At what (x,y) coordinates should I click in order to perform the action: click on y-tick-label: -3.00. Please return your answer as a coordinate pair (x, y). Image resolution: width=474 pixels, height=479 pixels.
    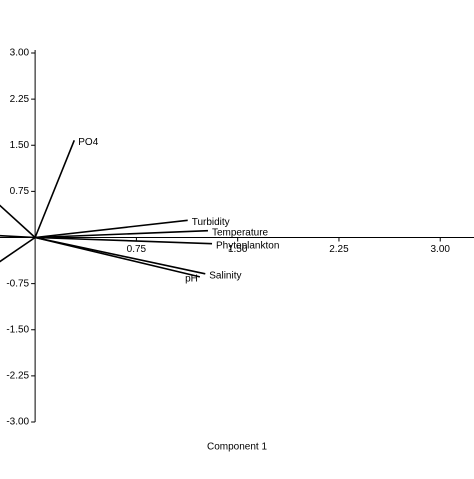
    Looking at the image, I should click on (17, 422).